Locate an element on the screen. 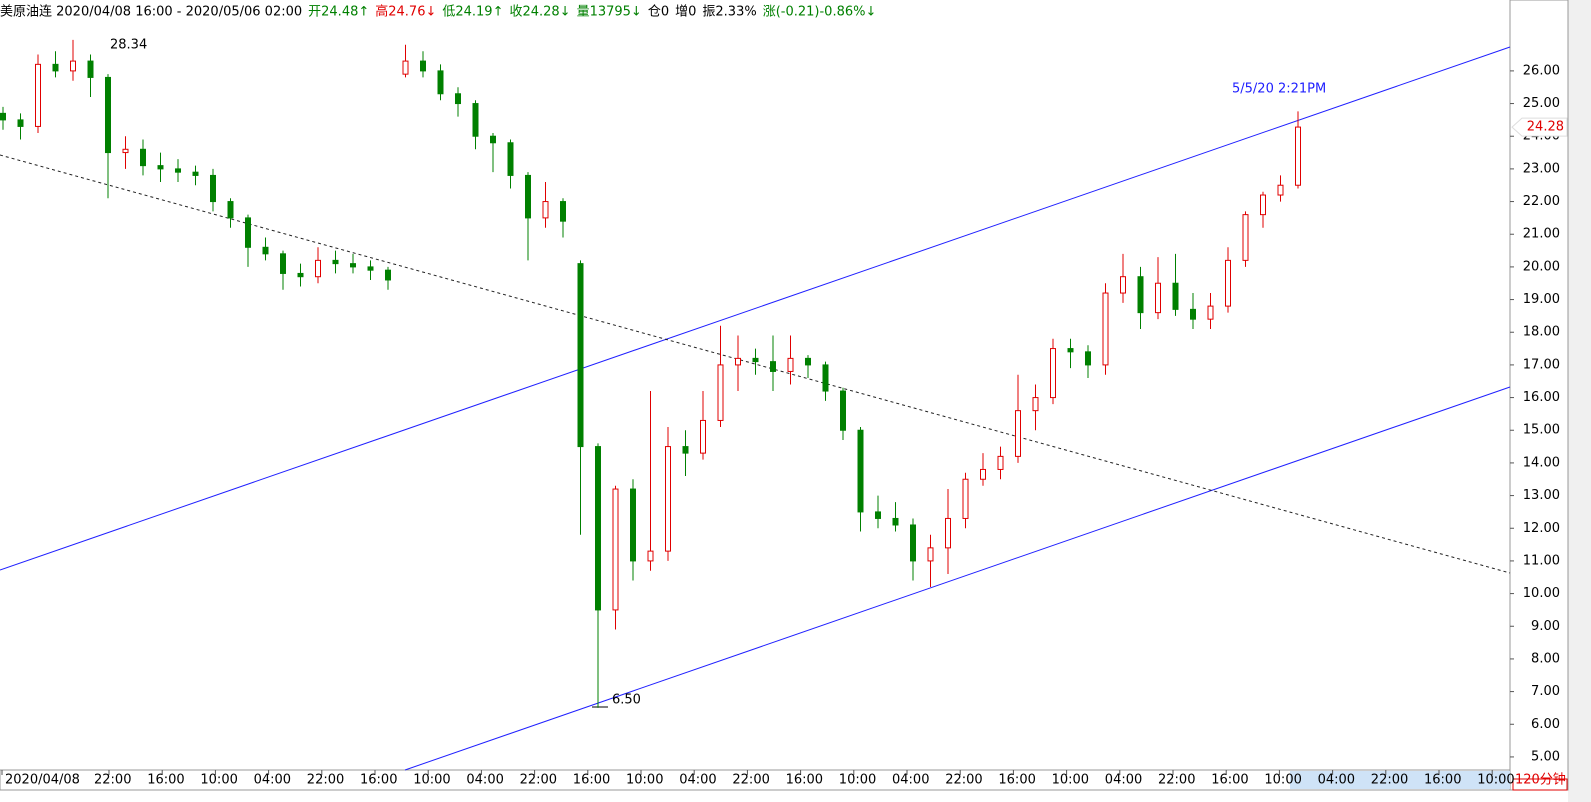  header-item: 美原油连 2020/04/08 16:00 - 2020/05/06 02:00 is located at coordinates (151, 12).